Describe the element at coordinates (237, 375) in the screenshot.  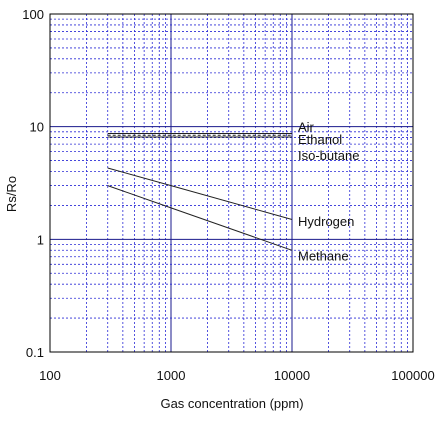
I see `x-tick-labels: 100 1000 10000 100000` at that location.